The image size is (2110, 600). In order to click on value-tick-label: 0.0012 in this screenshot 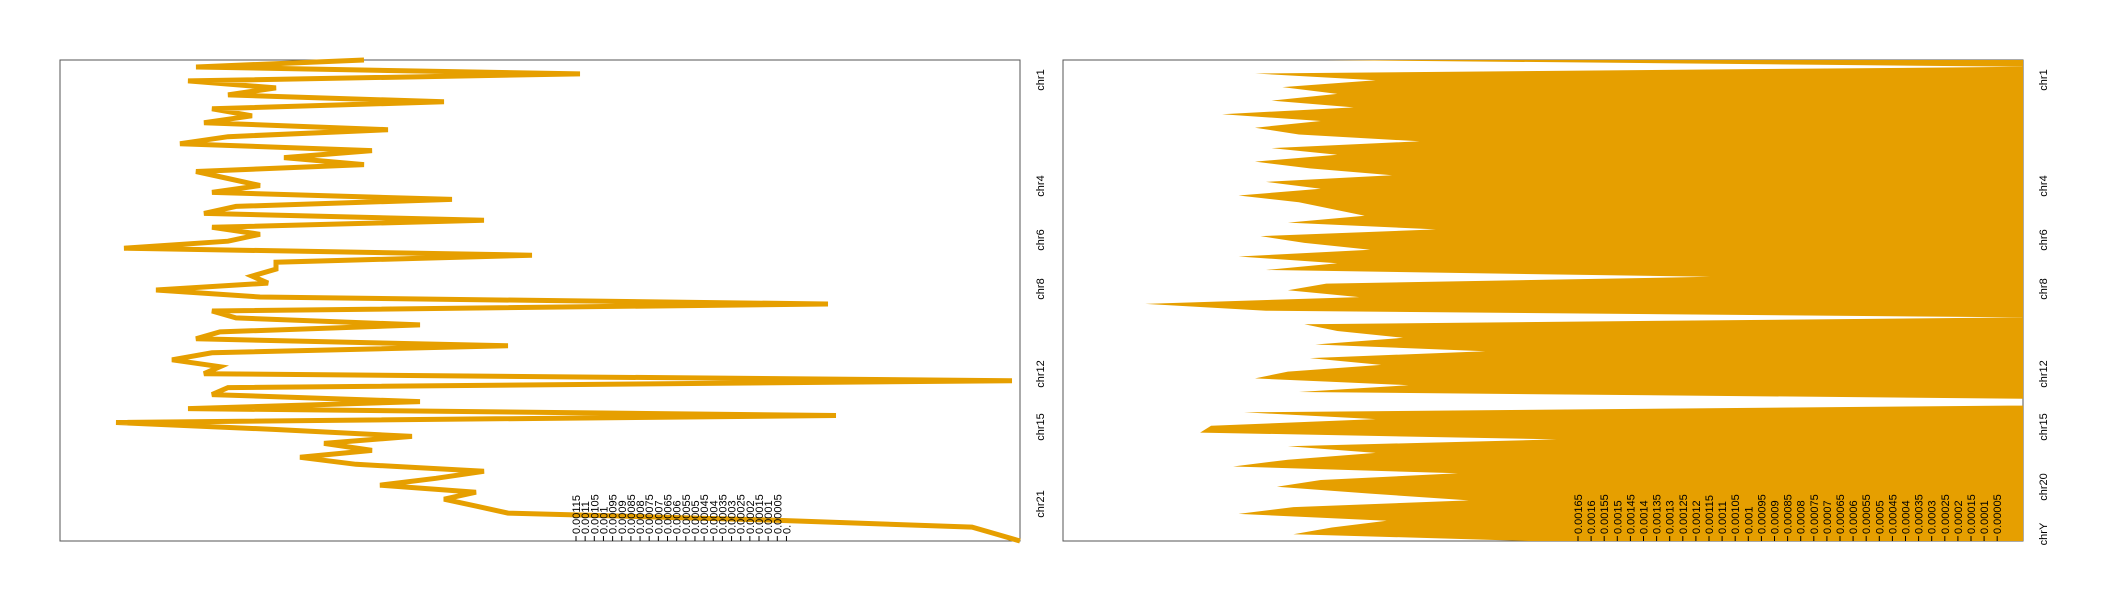, I will do `click(1697, 517)`.